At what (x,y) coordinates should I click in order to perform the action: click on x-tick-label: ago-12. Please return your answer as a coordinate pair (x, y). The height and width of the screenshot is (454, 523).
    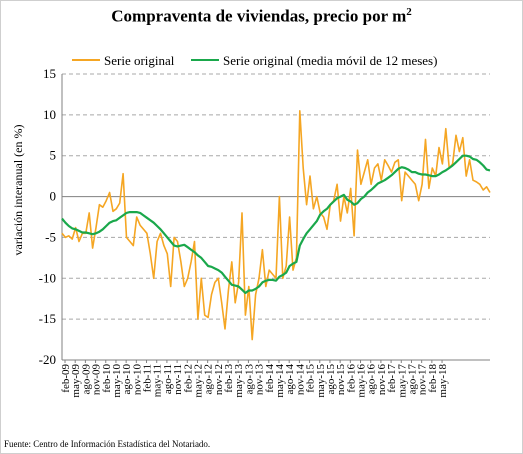
    Looking at the image, I should click on (209, 379).